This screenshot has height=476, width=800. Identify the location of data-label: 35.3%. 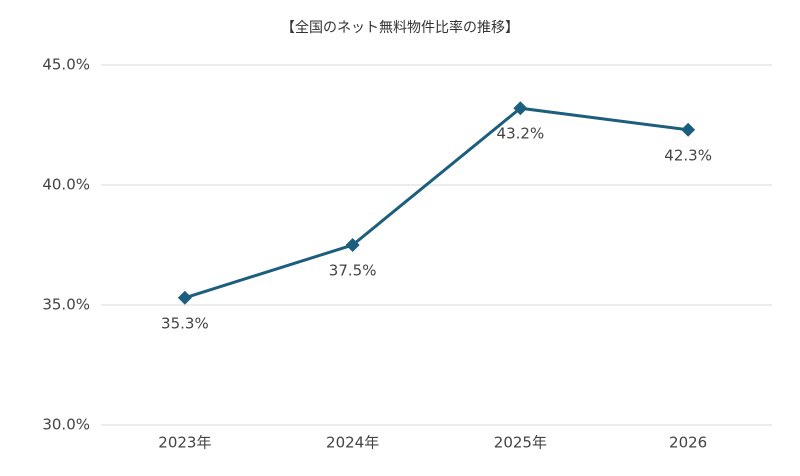
(185, 323).